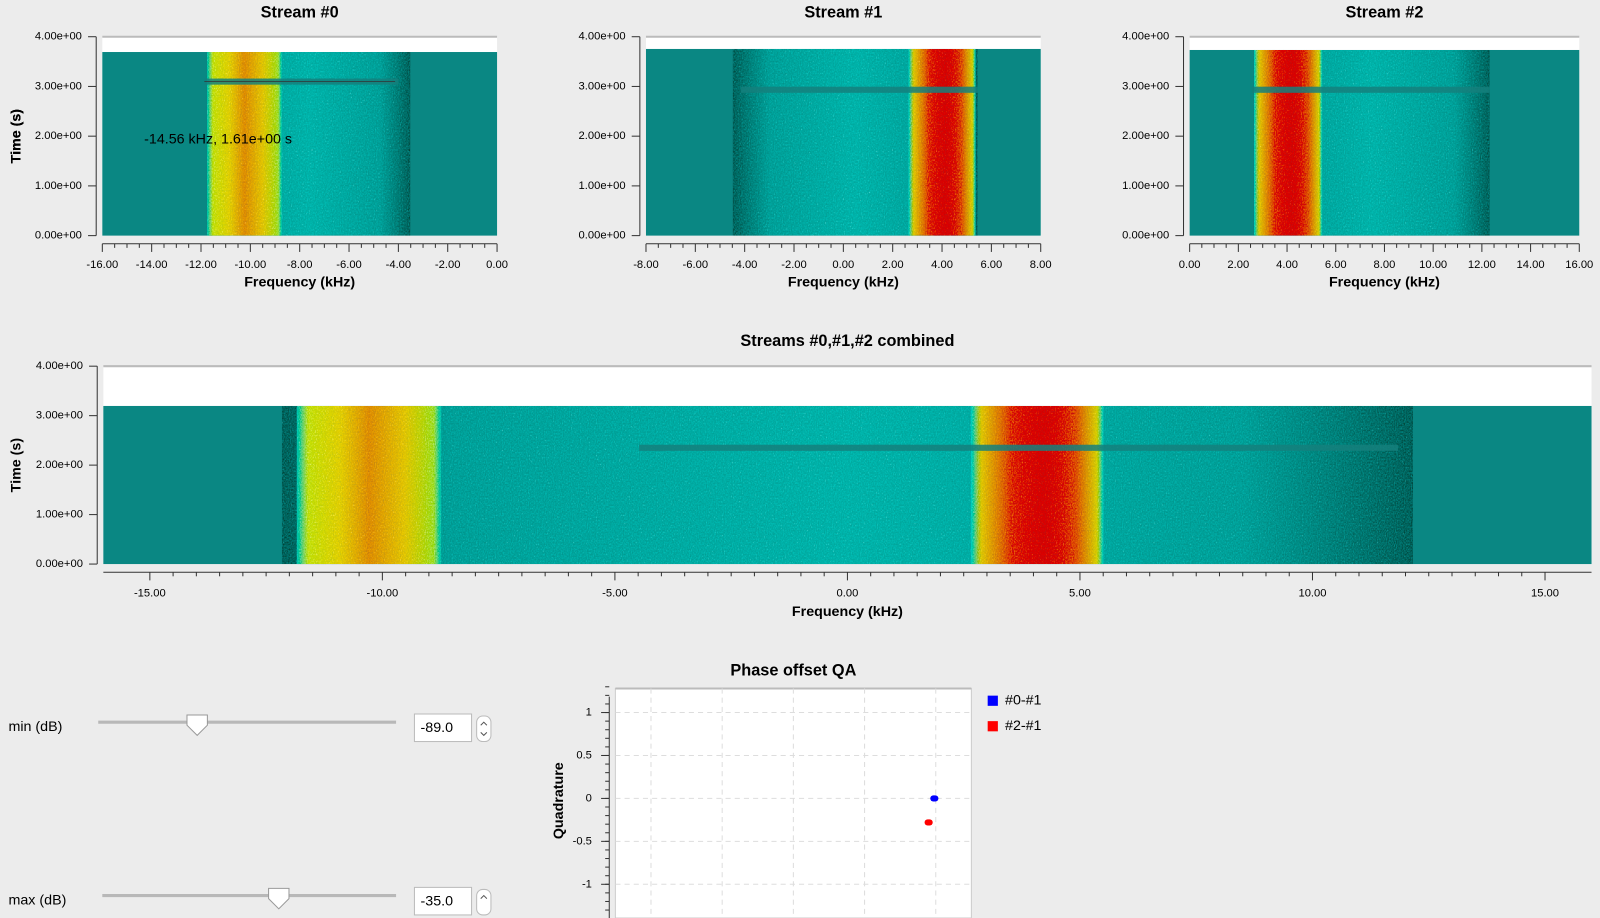 This screenshot has width=1600, height=918. I want to click on control-label: max (dB), so click(37, 900).